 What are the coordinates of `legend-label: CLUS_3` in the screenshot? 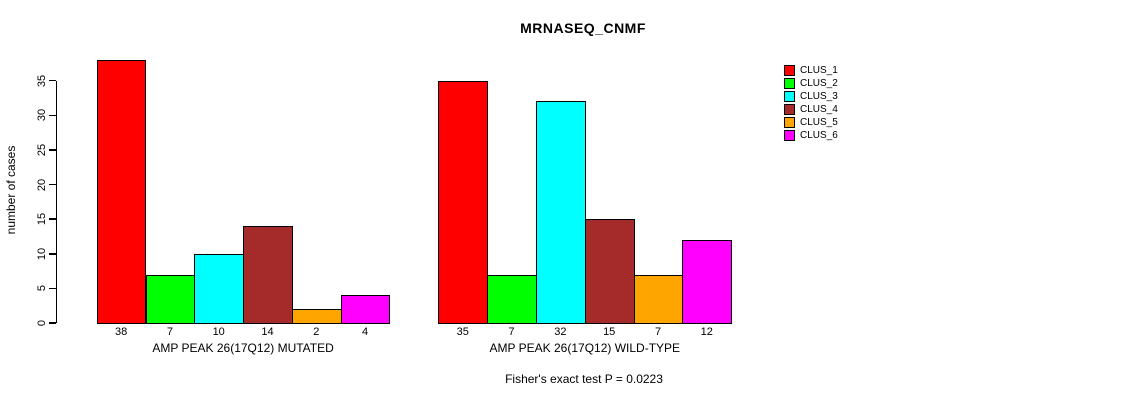 It's located at (819, 96).